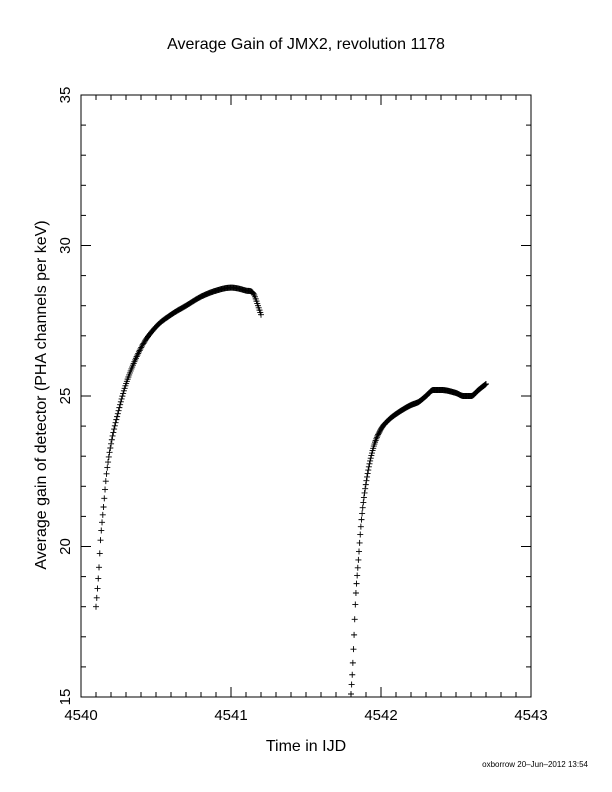 The image size is (612, 792). I want to click on y-tick-label: 15, so click(65, 697).